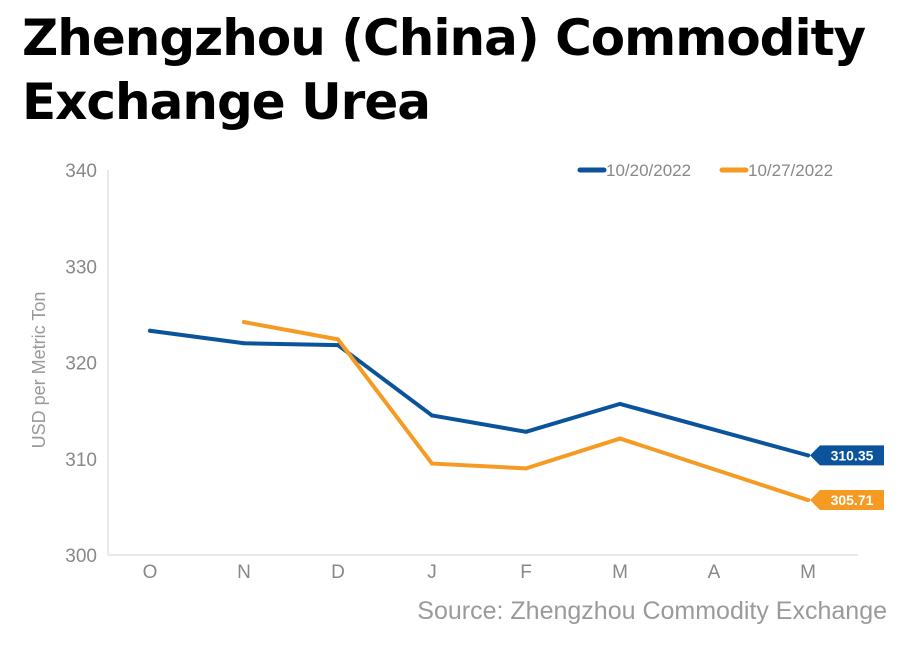  I want to click on legend-label: 10/27/2022, so click(790, 170).